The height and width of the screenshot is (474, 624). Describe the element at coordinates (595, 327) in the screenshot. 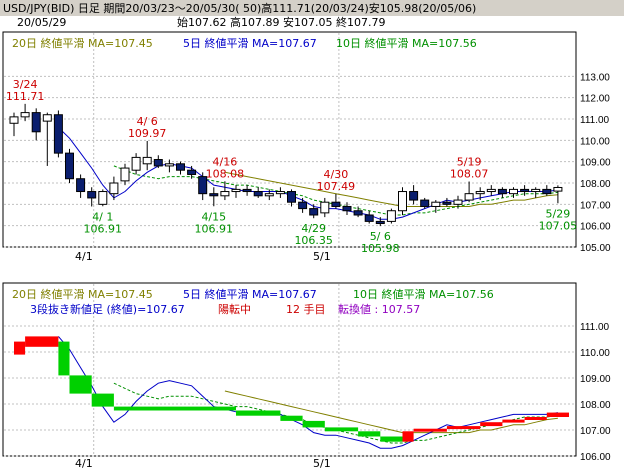

I see `sub-y-tick-label: 111.00` at that location.